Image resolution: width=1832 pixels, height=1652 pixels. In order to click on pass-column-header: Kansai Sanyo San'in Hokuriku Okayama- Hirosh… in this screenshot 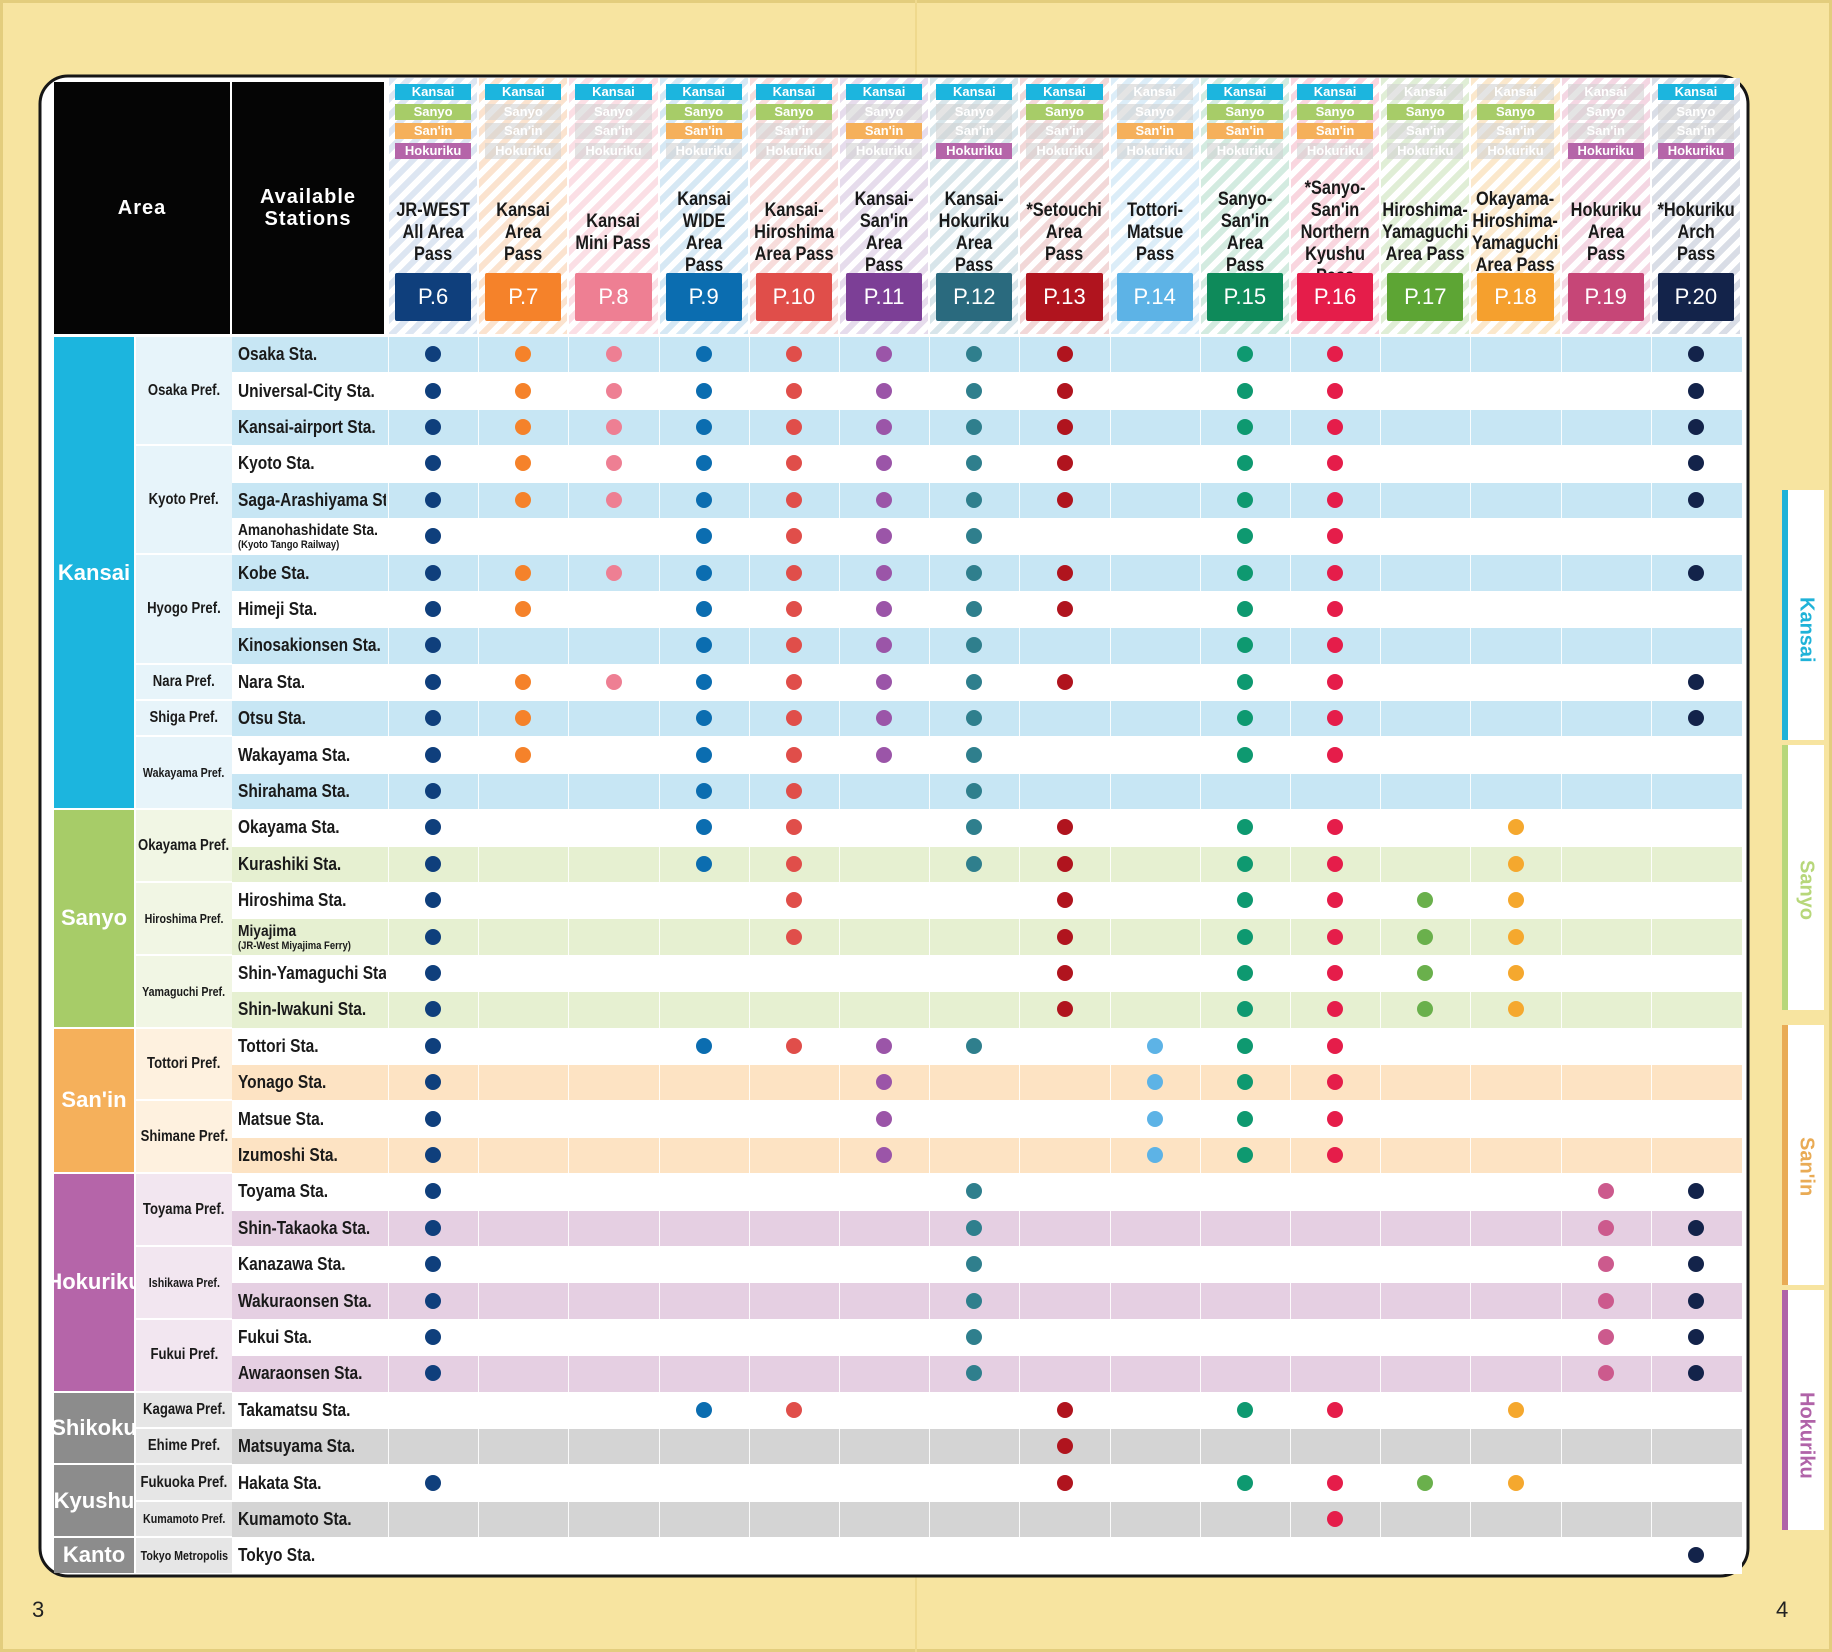, I will do `click(1515, 206)`.